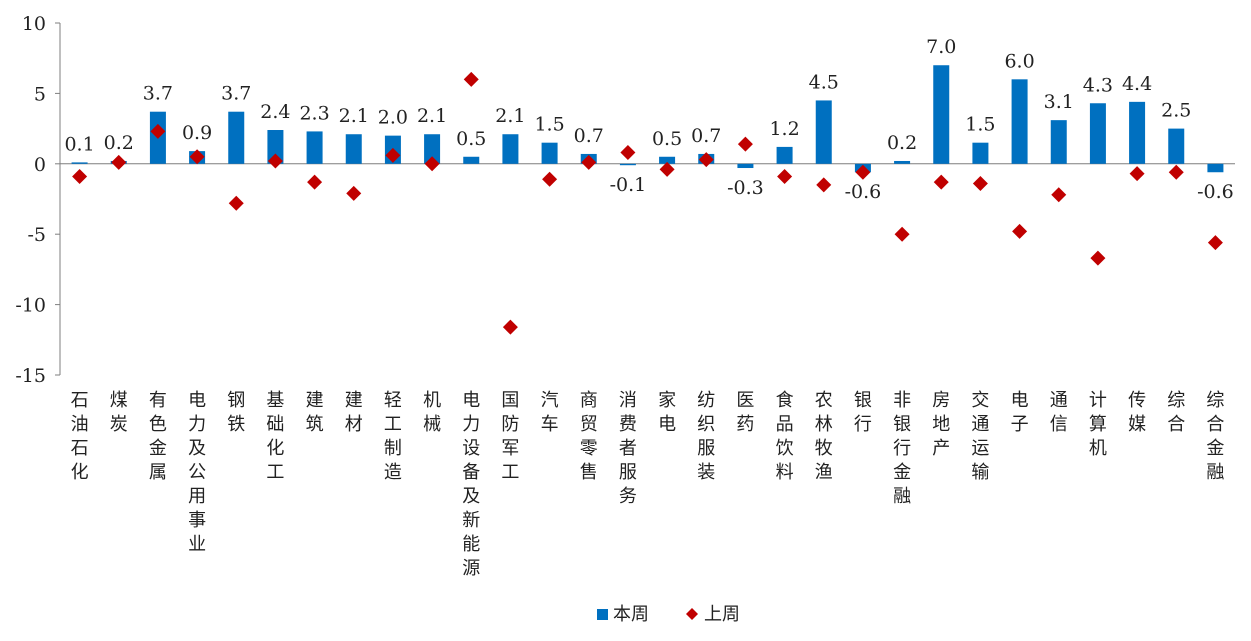 The height and width of the screenshot is (641, 1251). What do you see at coordinates (80, 436) in the screenshot?
I see `category-label: 石油石化` at bounding box center [80, 436].